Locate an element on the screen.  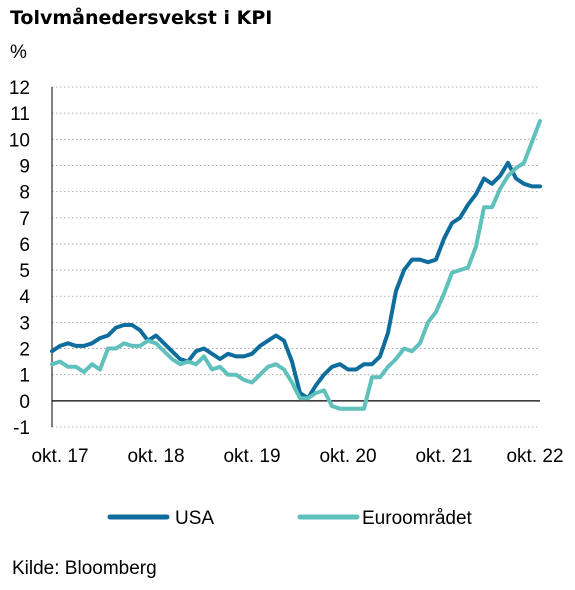
y-tick-label: 3 is located at coordinates (24, 323).